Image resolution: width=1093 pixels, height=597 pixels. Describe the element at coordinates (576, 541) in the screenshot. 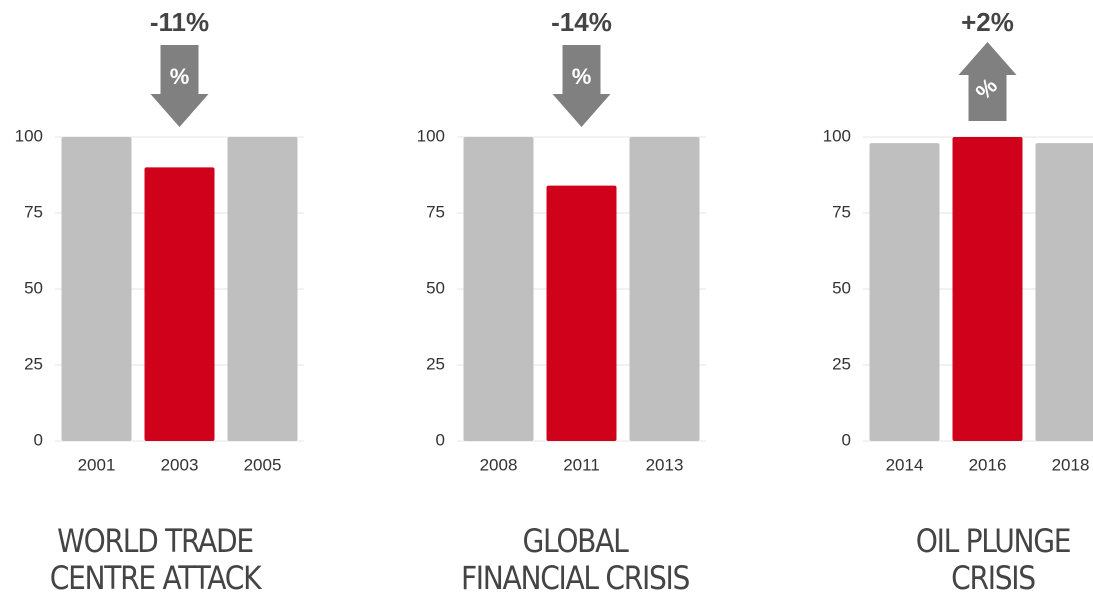

I see `chart-title: GLOBAL` at that location.